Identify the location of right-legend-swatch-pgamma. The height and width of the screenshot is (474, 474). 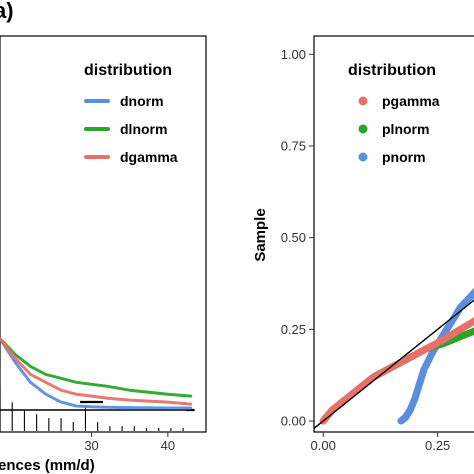
(363, 101).